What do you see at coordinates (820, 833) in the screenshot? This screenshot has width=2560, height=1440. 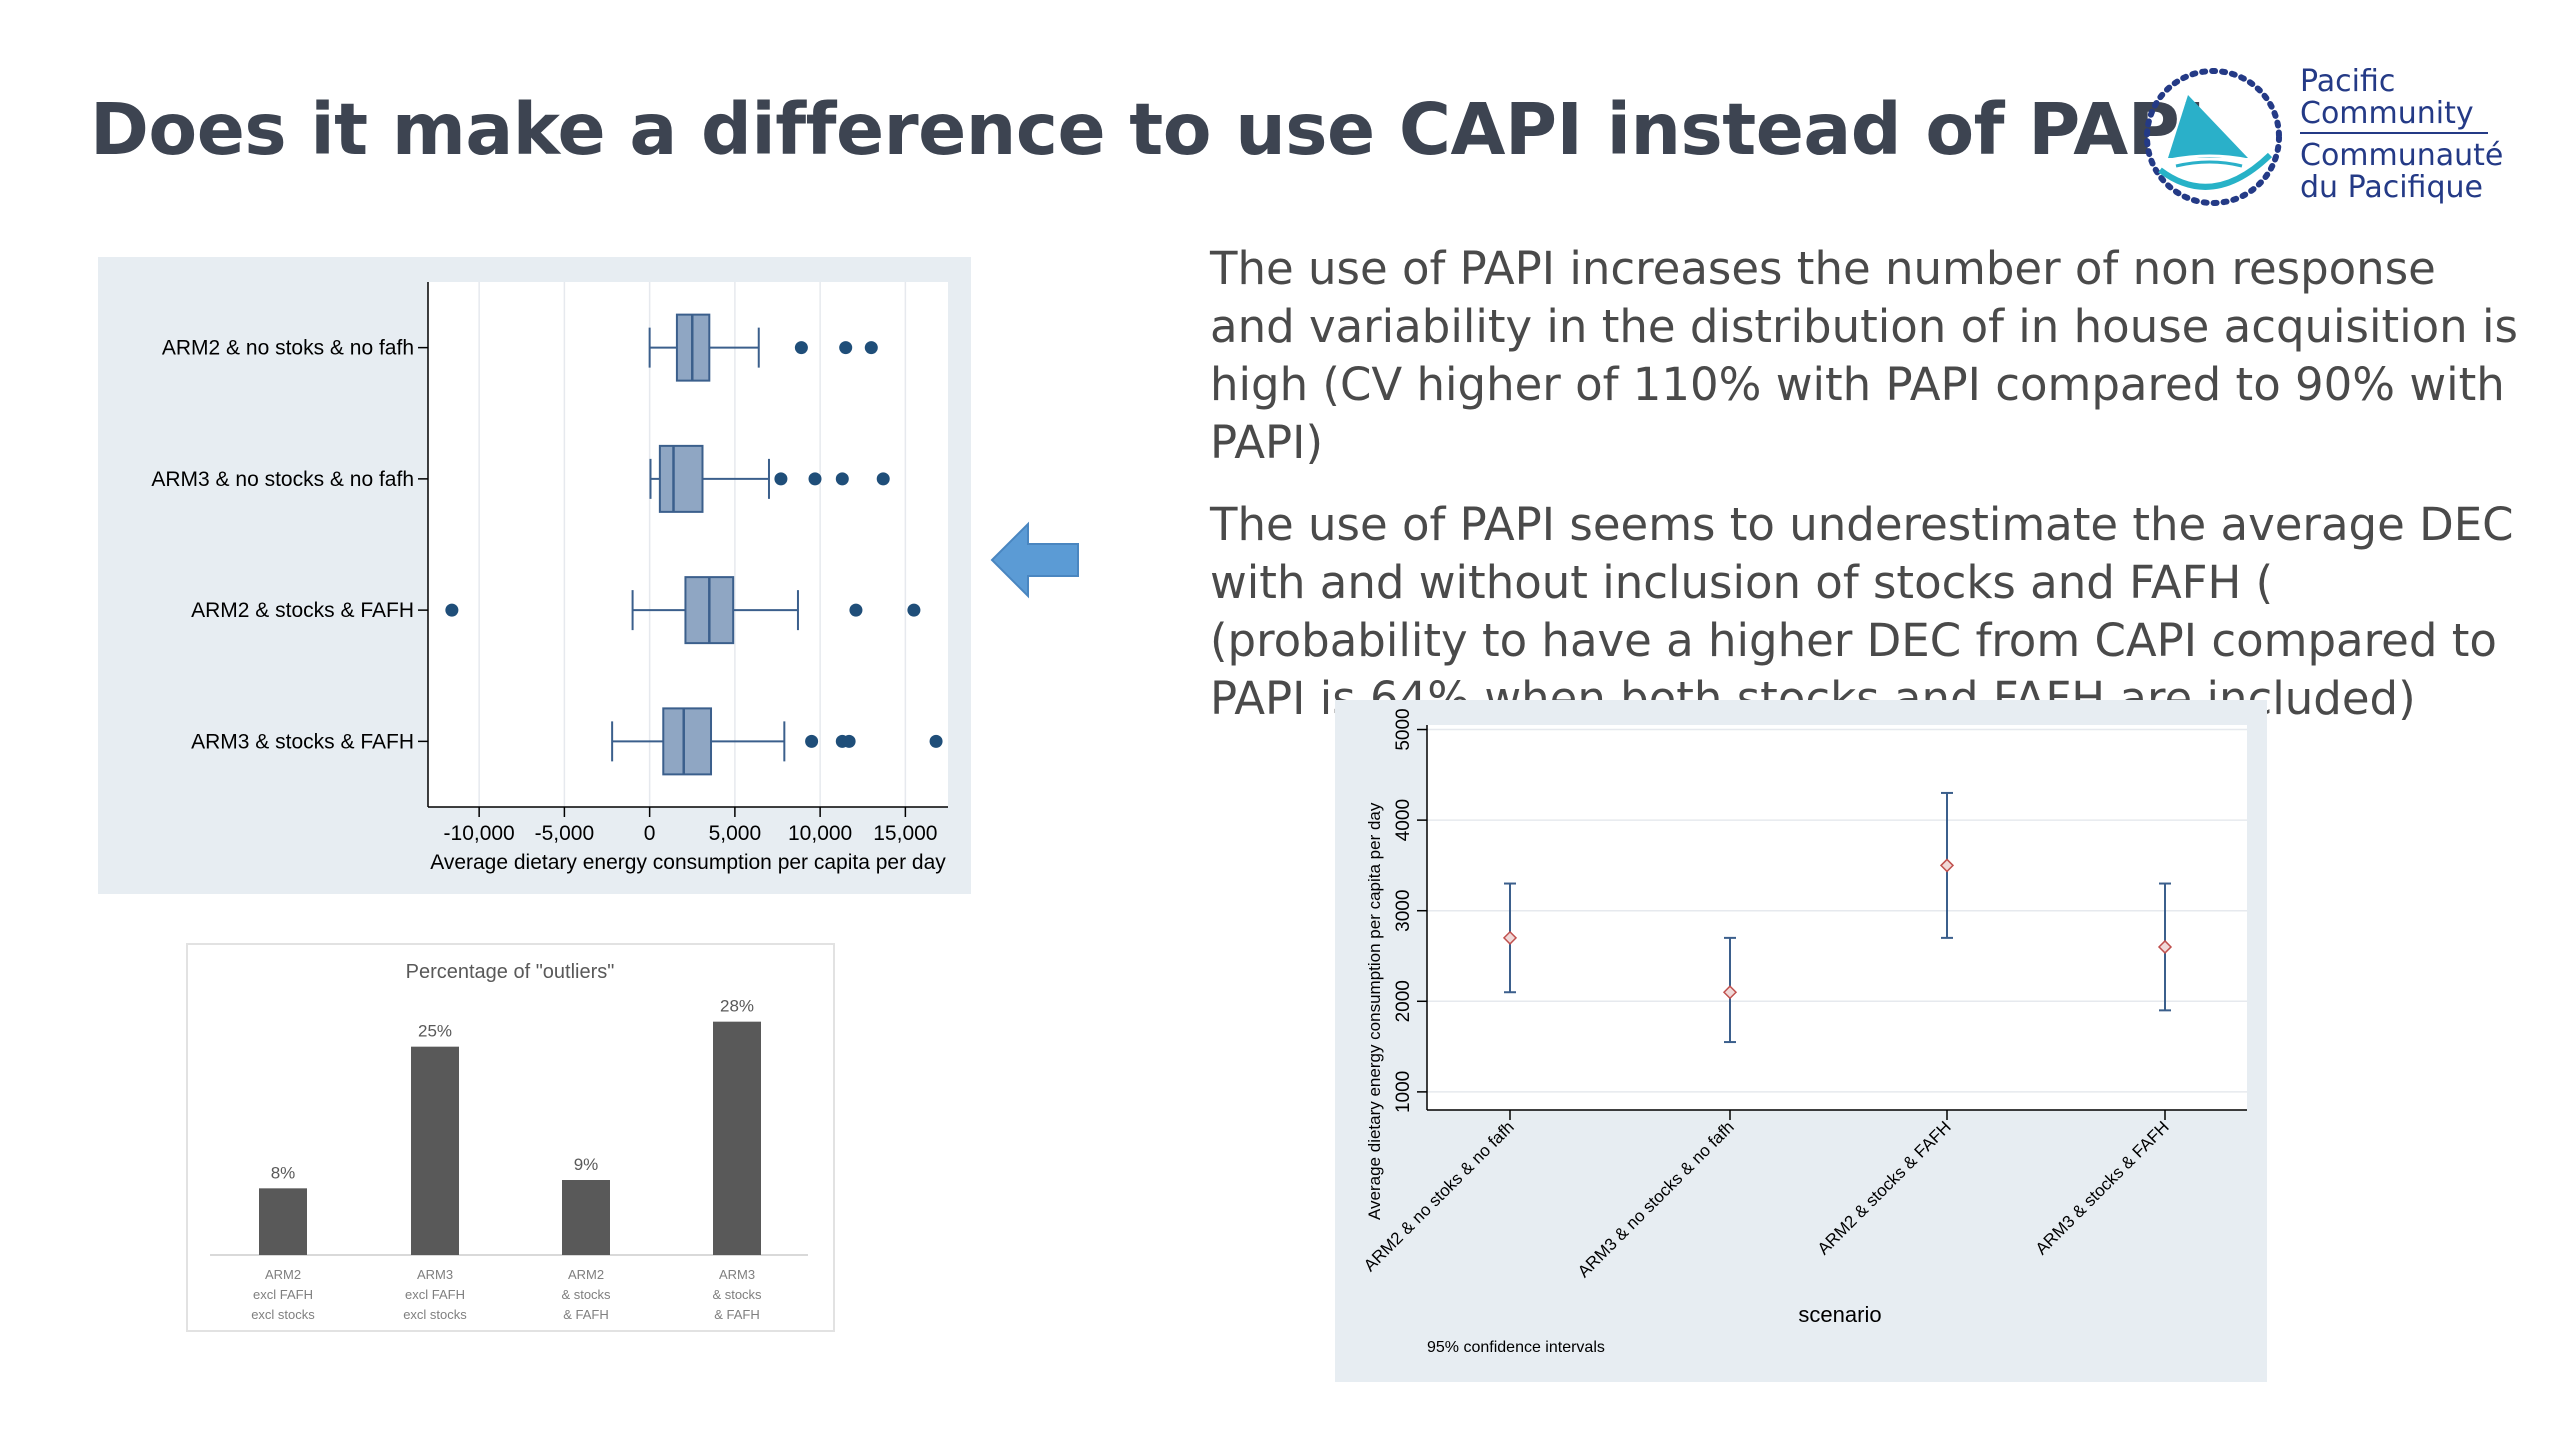 I see `boxplot-x-tick-label: 10,000` at bounding box center [820, 833].